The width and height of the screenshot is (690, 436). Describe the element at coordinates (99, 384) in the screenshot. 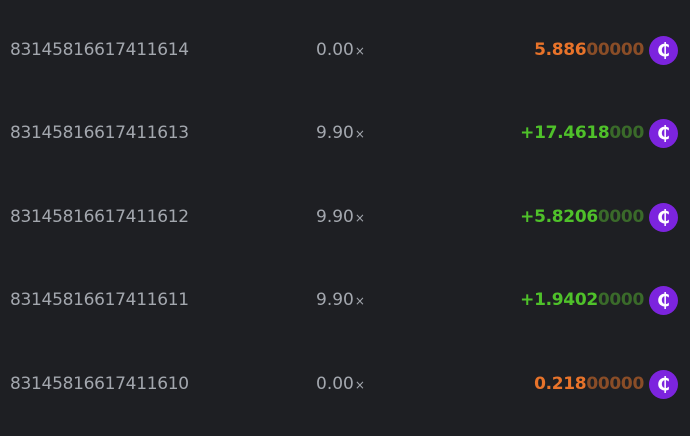

I see `bet-id: 83145816617411610` at that location.